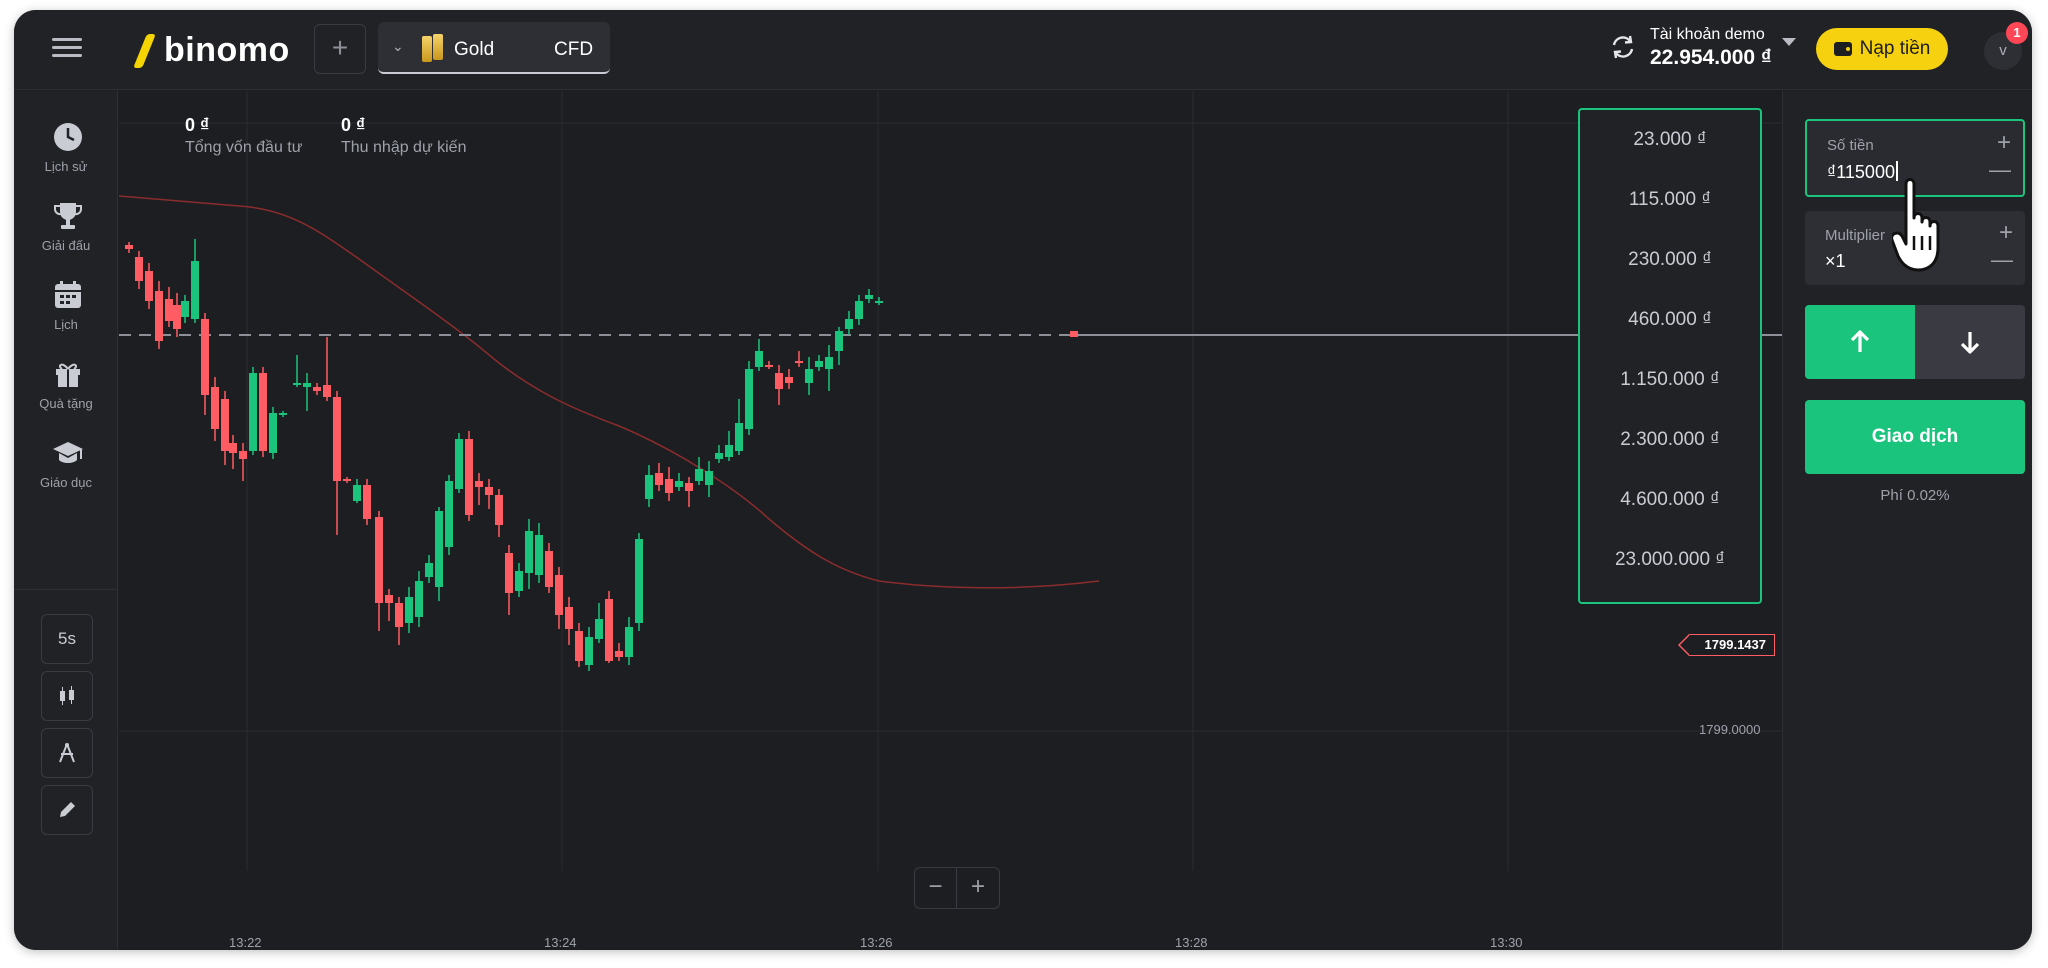  What do you see at coordinates (1882, 49) in the screenshot?
I see `deposit-button: Nạp tiền` at bounding box center [1882, 49].